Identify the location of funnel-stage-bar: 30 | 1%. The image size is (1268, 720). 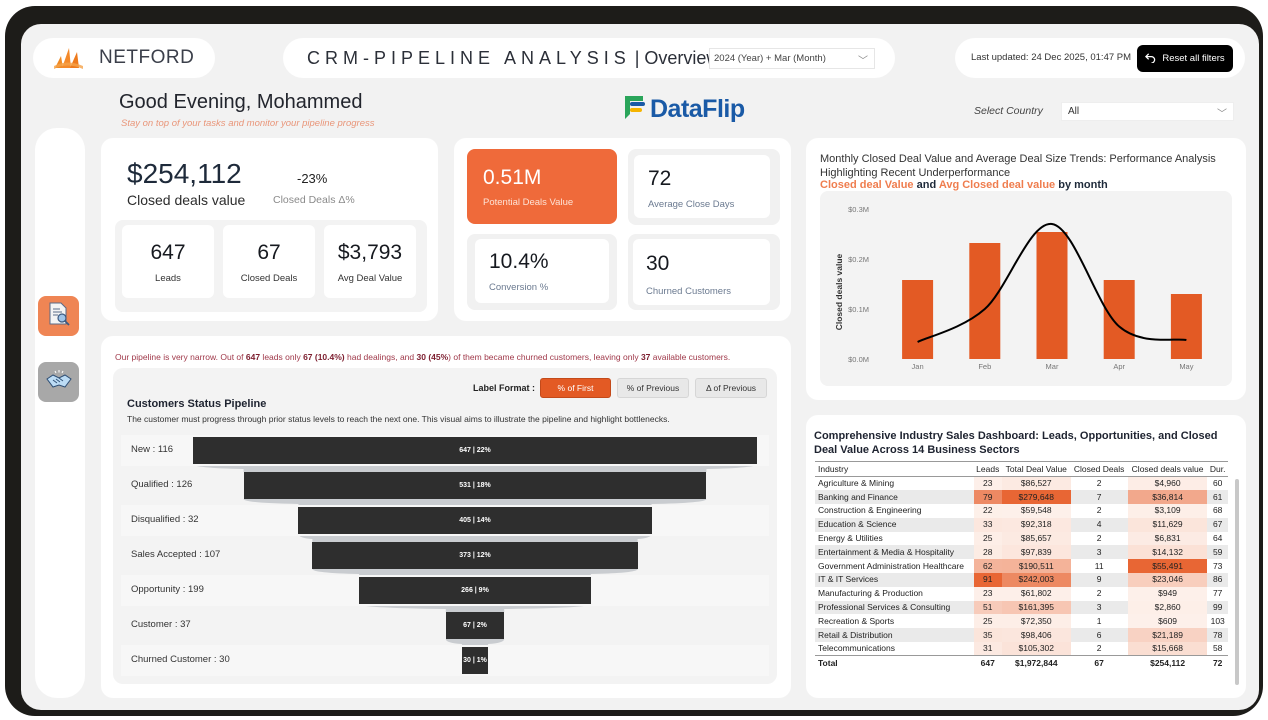
(475, 660).